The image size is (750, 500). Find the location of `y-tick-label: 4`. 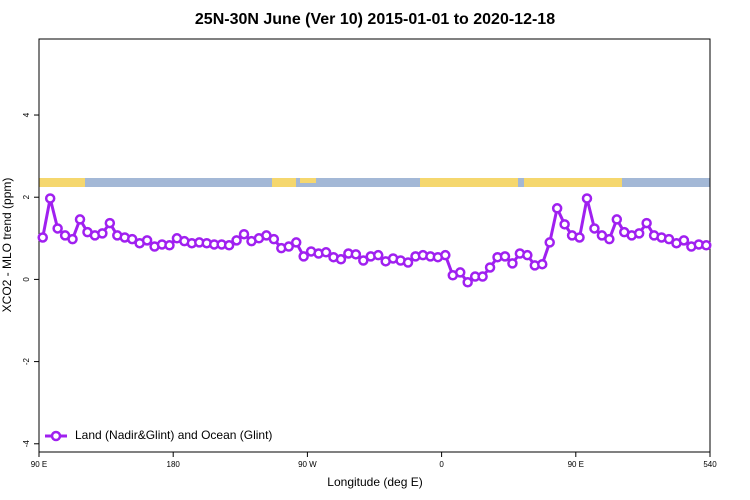

y-tick-label: 4 is located at coordinates (26, 114).